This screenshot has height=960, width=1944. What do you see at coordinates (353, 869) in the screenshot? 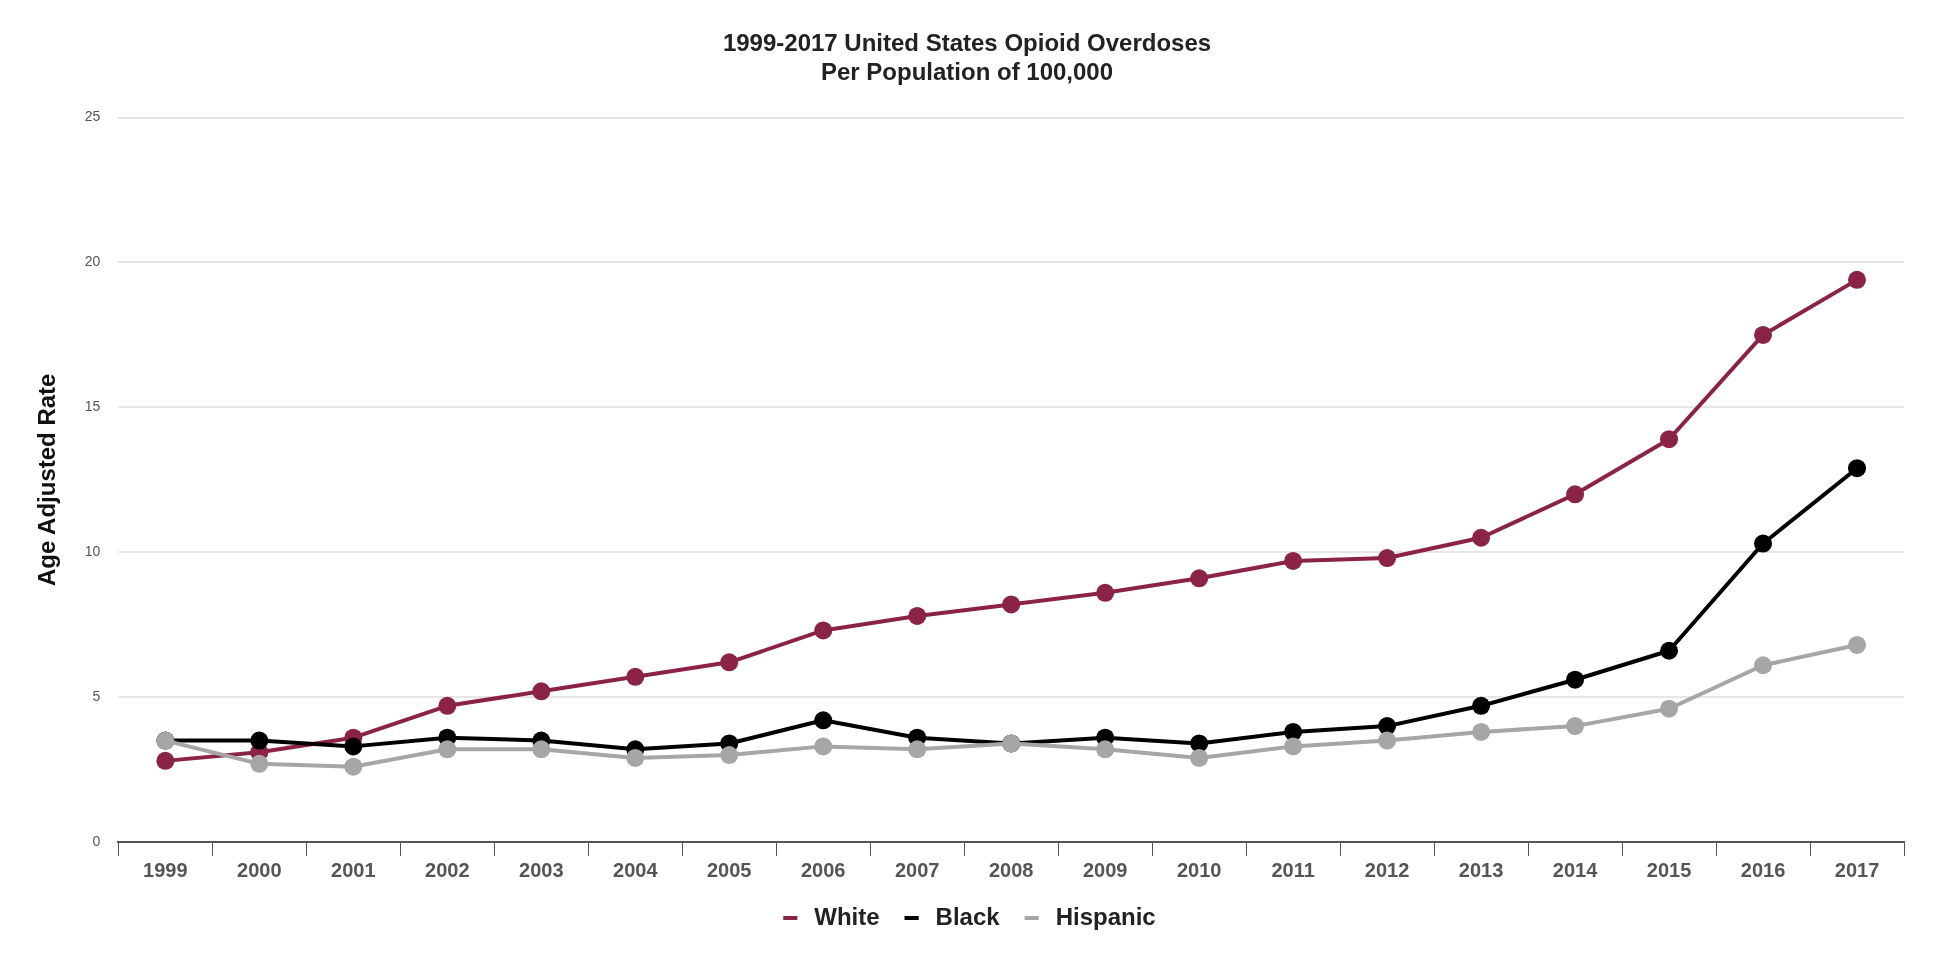
I see `x-tick-label: 2001` at bounding box center [353, 869].